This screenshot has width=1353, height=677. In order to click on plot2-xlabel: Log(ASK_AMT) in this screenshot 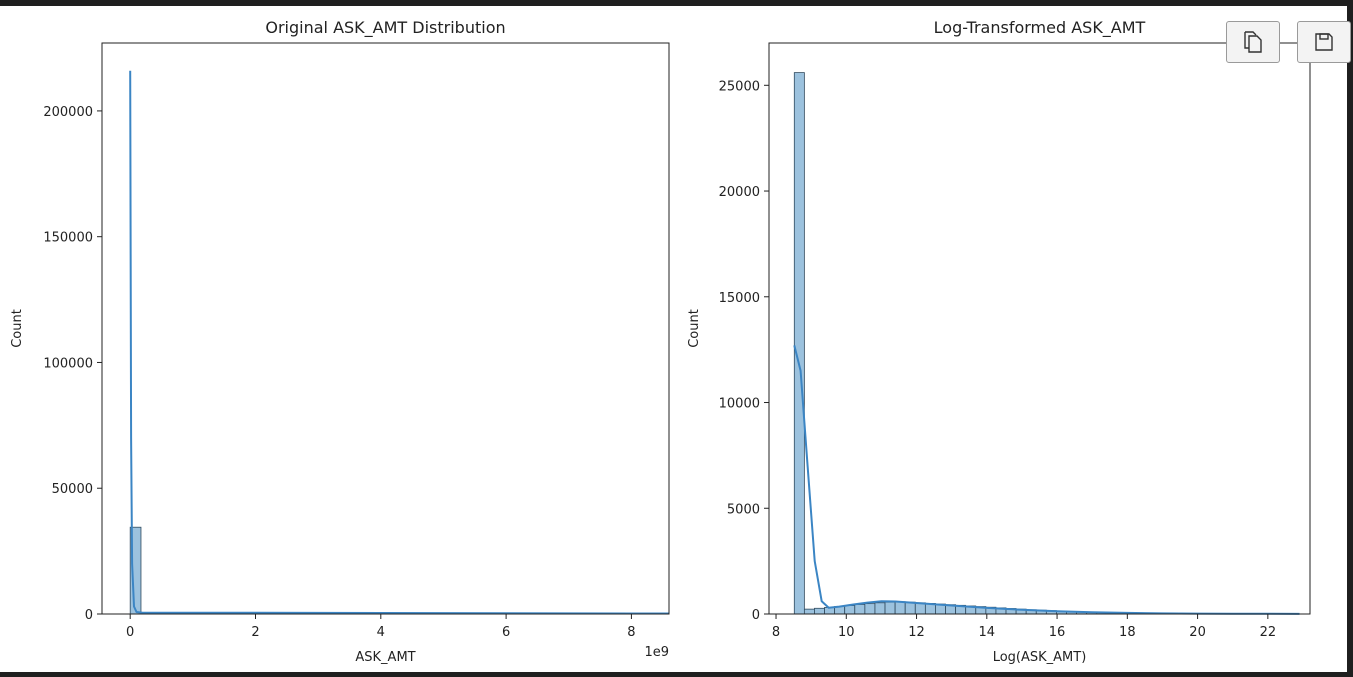, I will do `click(1040, 657)`.